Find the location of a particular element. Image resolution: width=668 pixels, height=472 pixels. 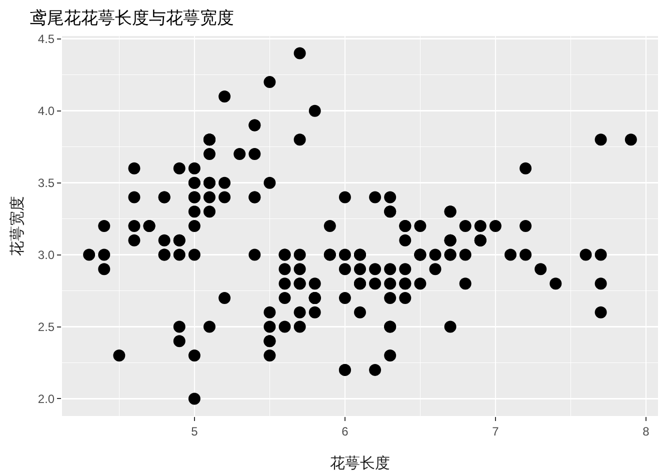

y-tick-label: 3.0 is located at coordinates (46, 255).